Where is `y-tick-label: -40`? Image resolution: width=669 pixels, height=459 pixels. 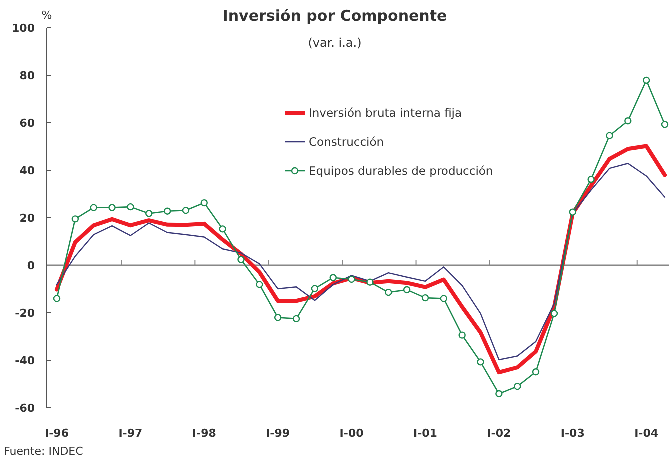
y-tick-label: -40 is located at coordinates (25, 361).